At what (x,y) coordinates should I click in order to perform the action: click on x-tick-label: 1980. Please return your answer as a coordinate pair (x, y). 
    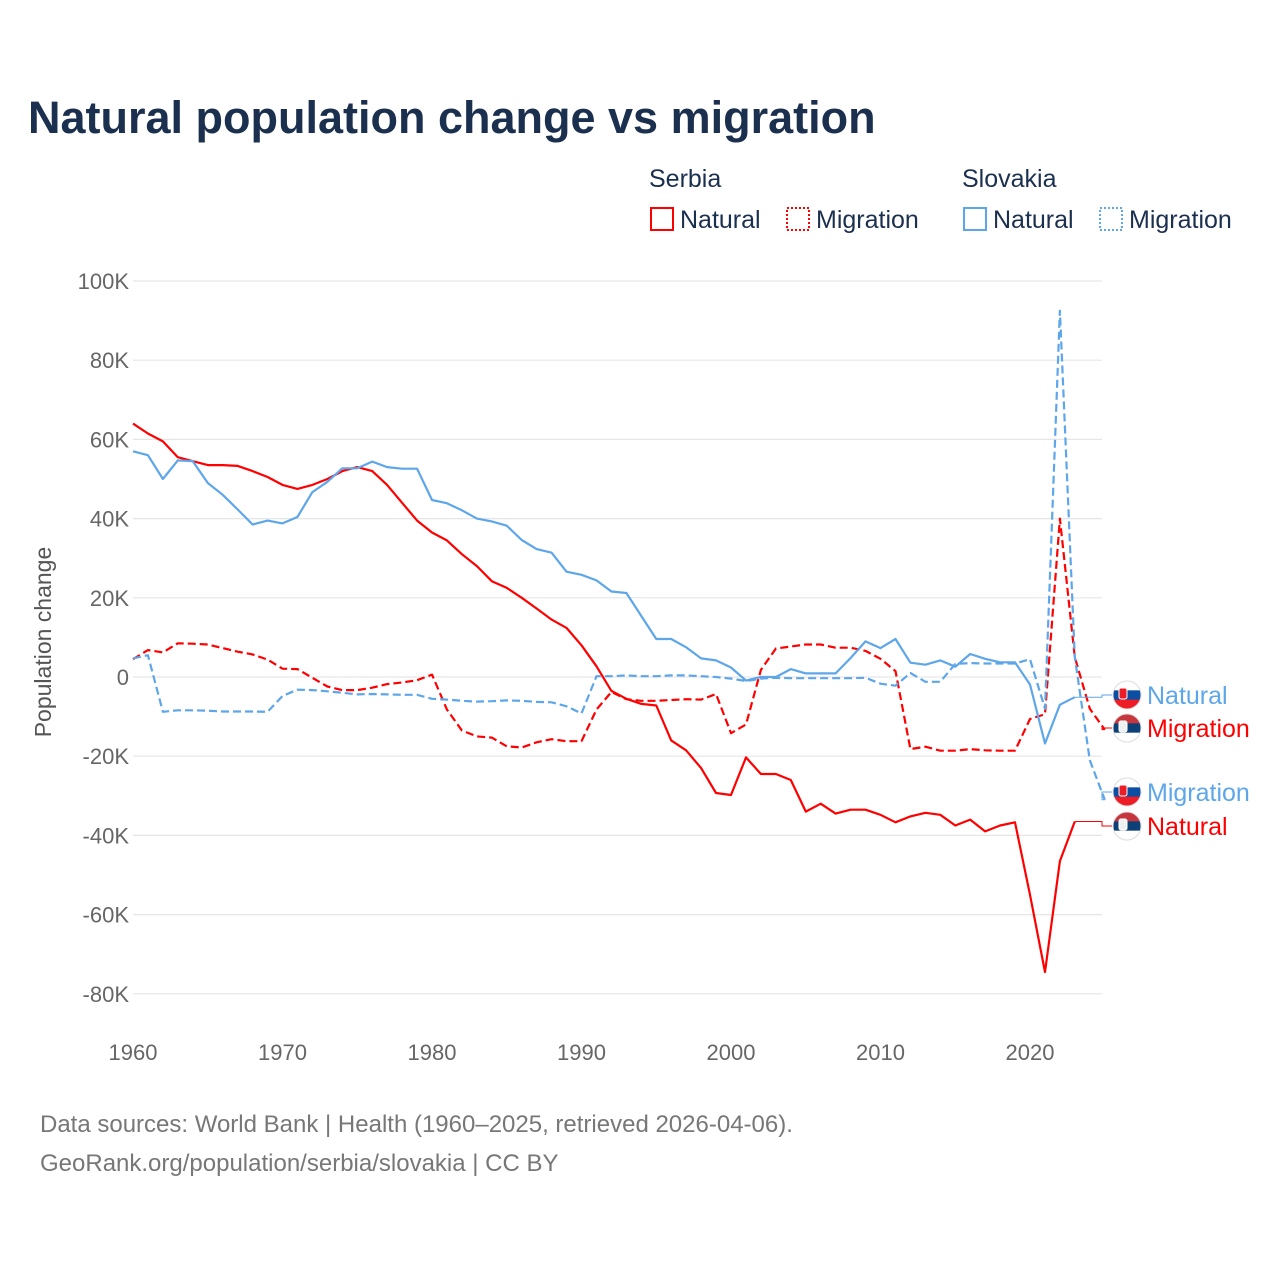
    Looking at the image, I should click on (432, 1052).